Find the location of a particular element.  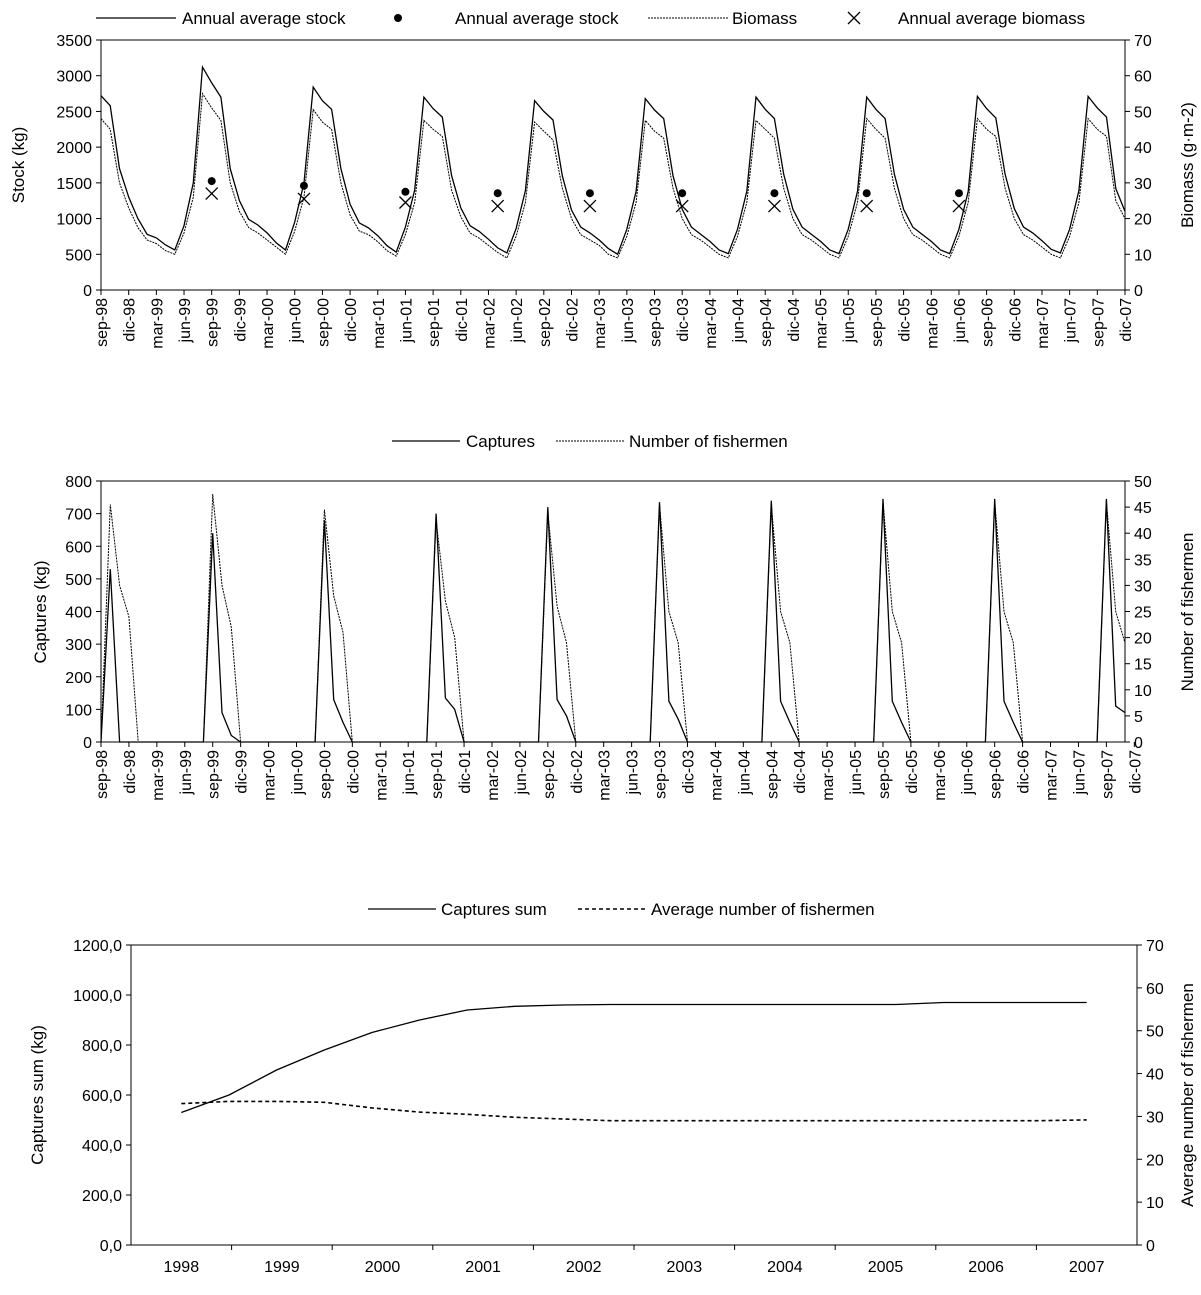

x-tick-label: dic-05 is located at coordinates (912, 772).